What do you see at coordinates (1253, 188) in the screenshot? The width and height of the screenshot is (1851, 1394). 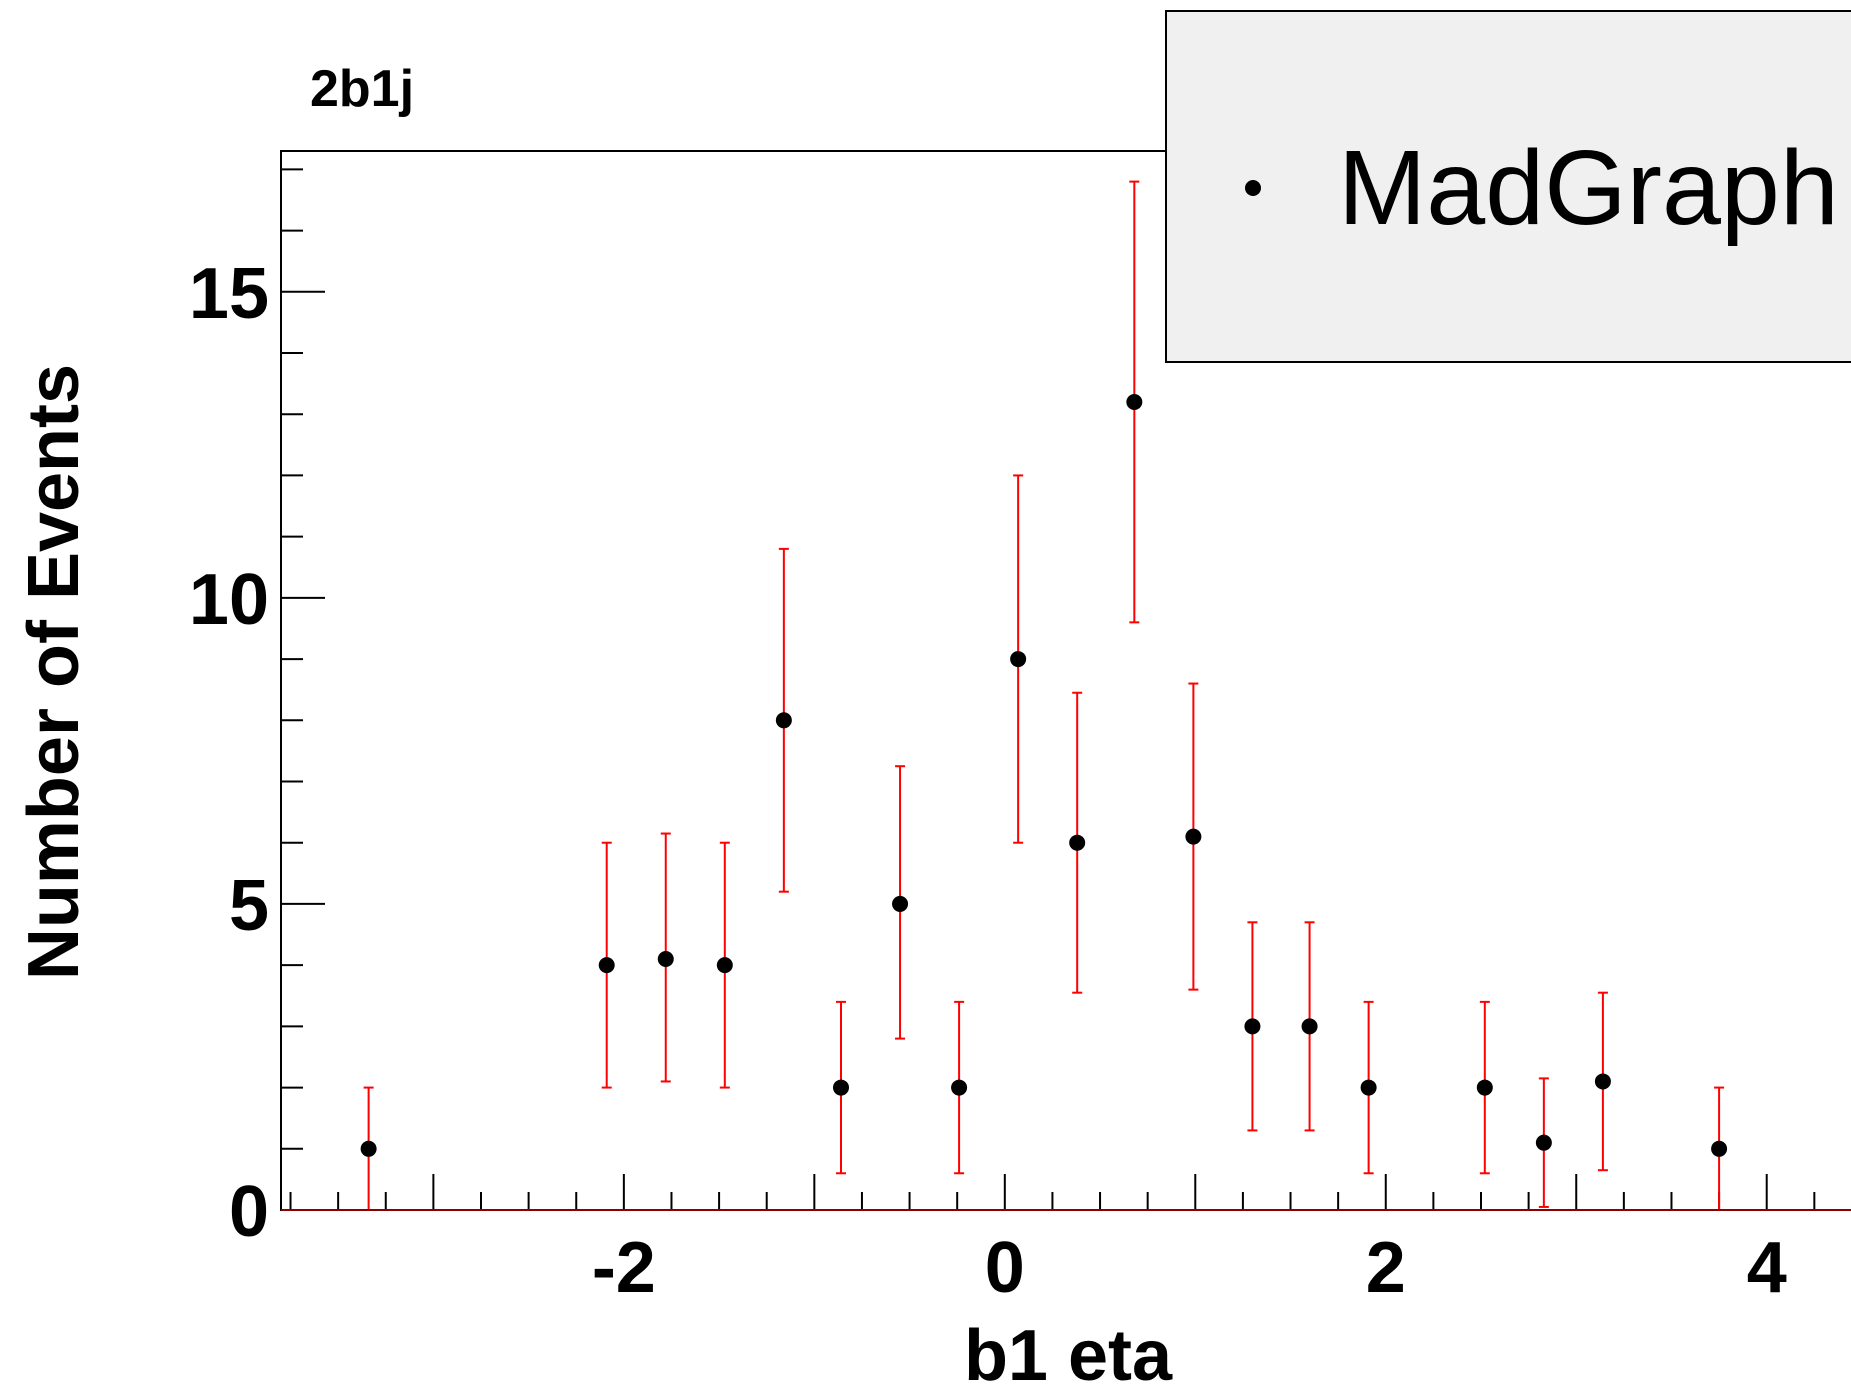 I see `legend-marker` at bounding box center [1253, 188].